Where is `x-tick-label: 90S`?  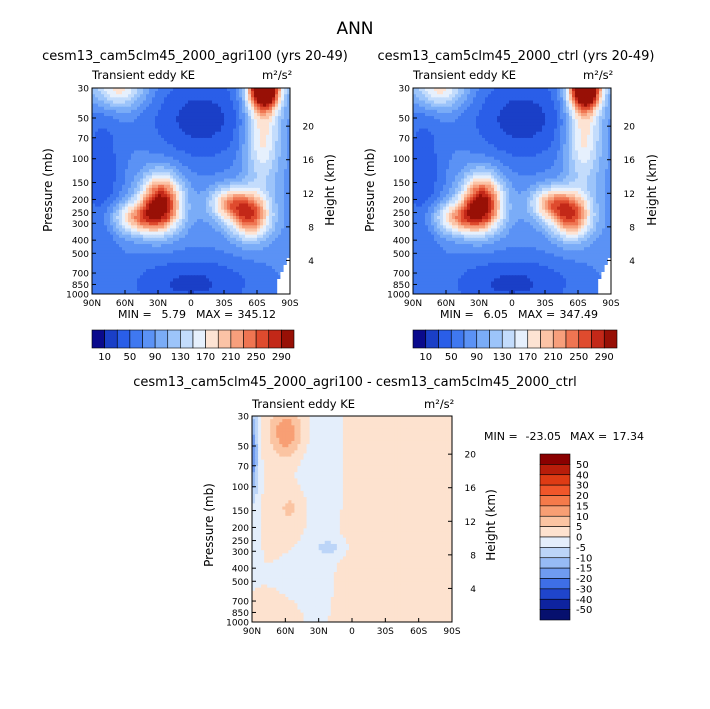 x-tick-label: 90S is located at coordinates (289, 304).